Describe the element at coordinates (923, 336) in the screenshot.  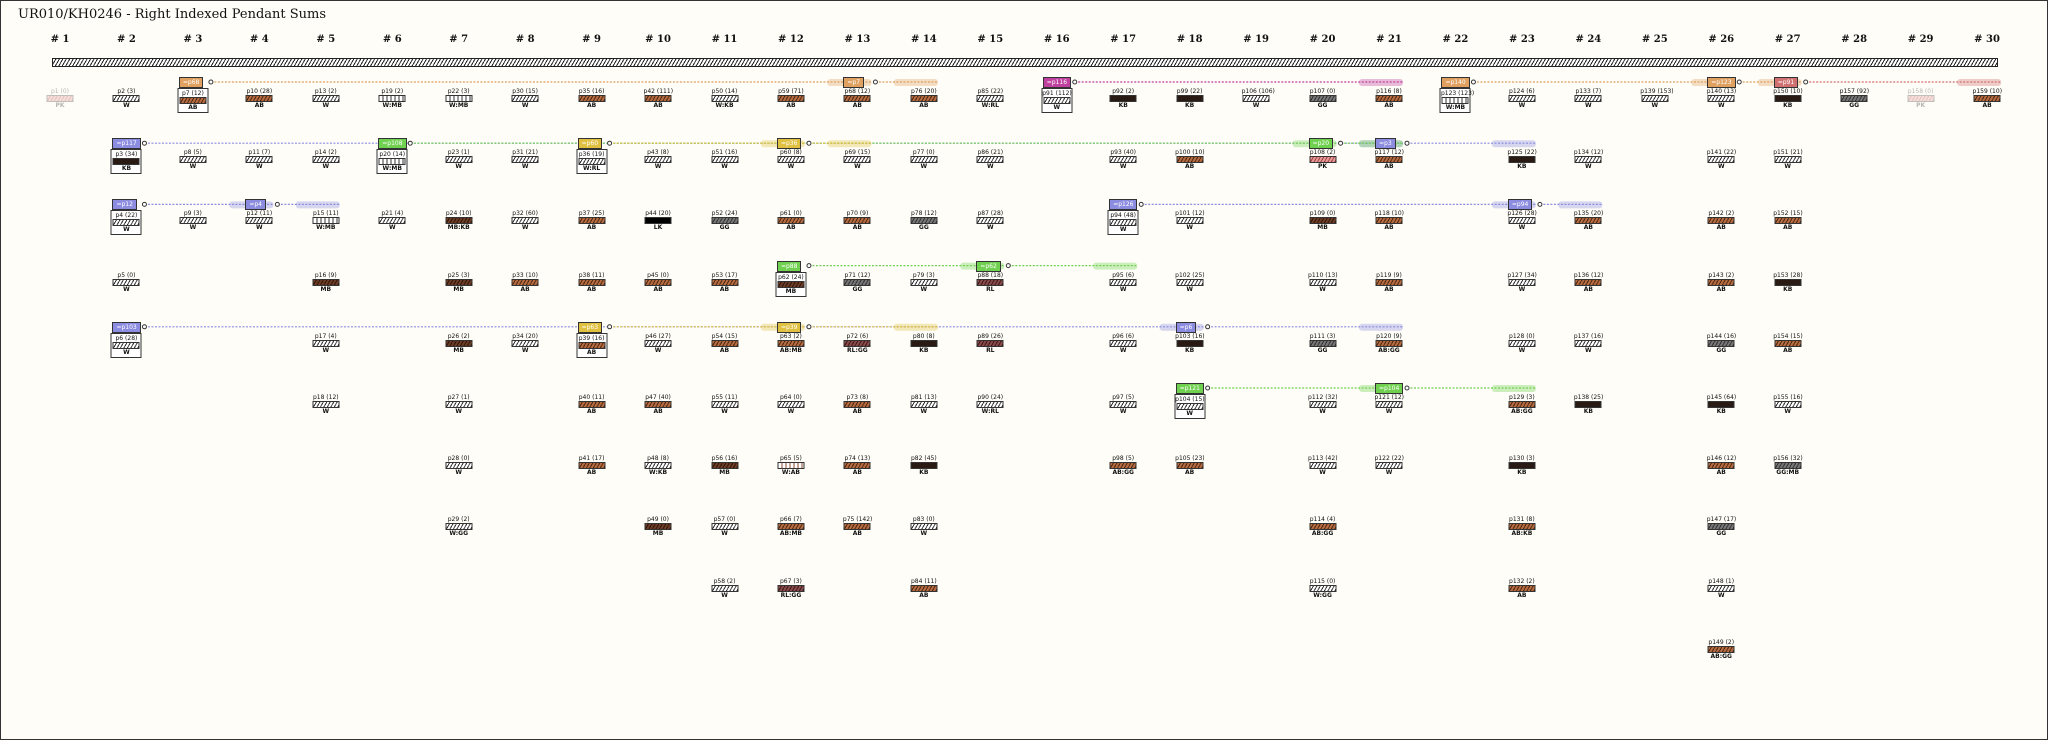
I see `pendant-label: p80 (8)` at that location.